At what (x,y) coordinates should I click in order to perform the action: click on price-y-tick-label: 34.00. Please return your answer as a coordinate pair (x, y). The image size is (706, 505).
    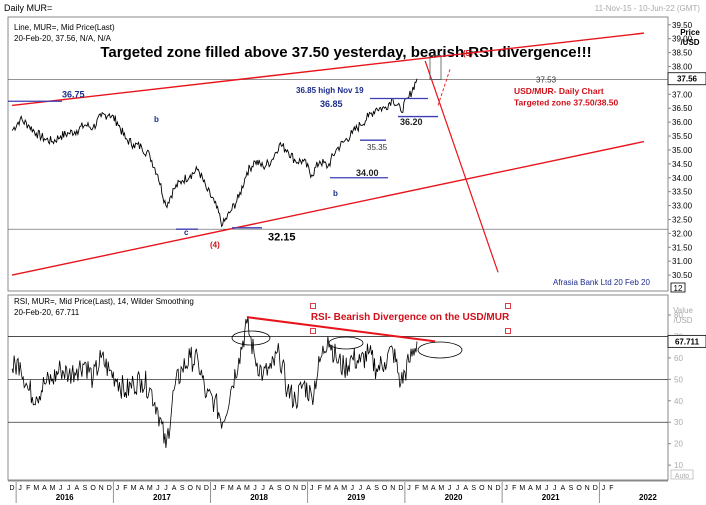
    Looking at the image, I should click on (682, 178).